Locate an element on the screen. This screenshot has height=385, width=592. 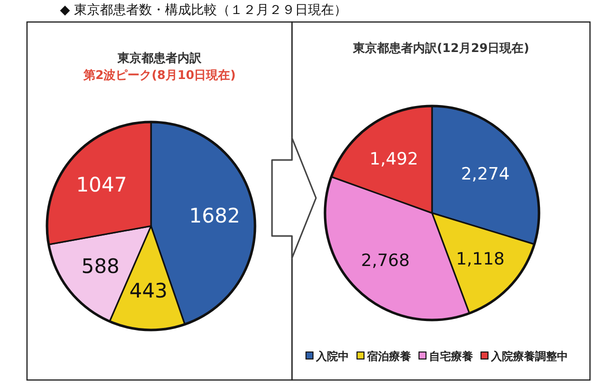
data-label: 2,274 is located at coordinates (485, 174).